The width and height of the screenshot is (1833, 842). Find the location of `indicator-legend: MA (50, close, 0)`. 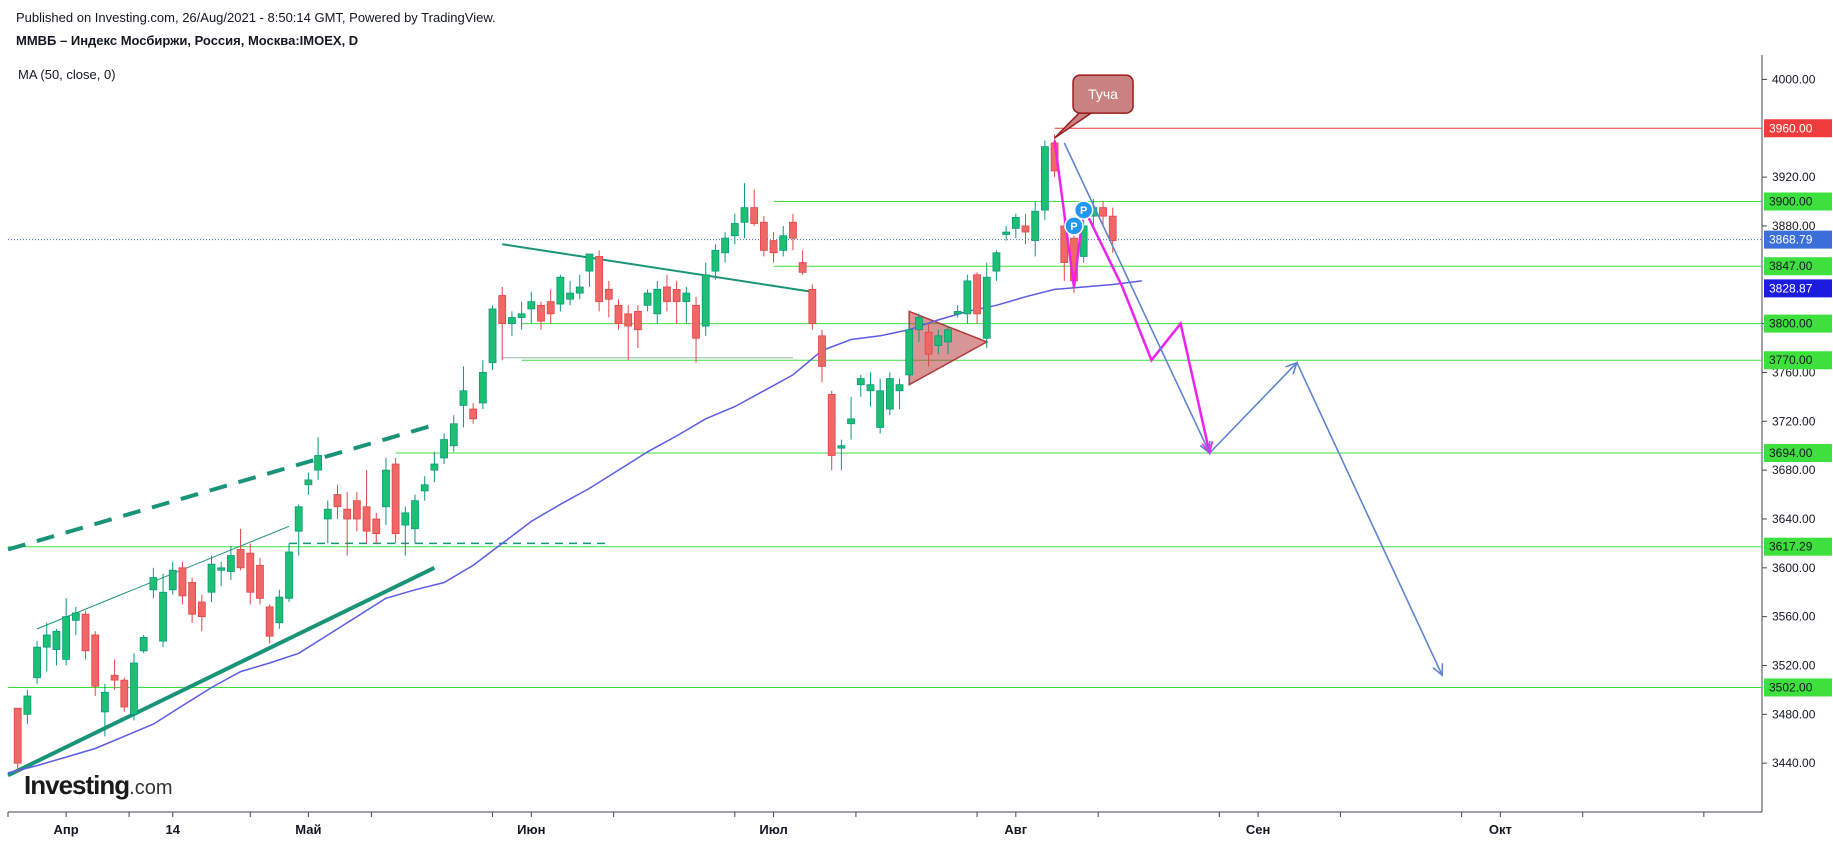

indicator-legend: MA (50, close, 0) is located at coordinates (67, 74).